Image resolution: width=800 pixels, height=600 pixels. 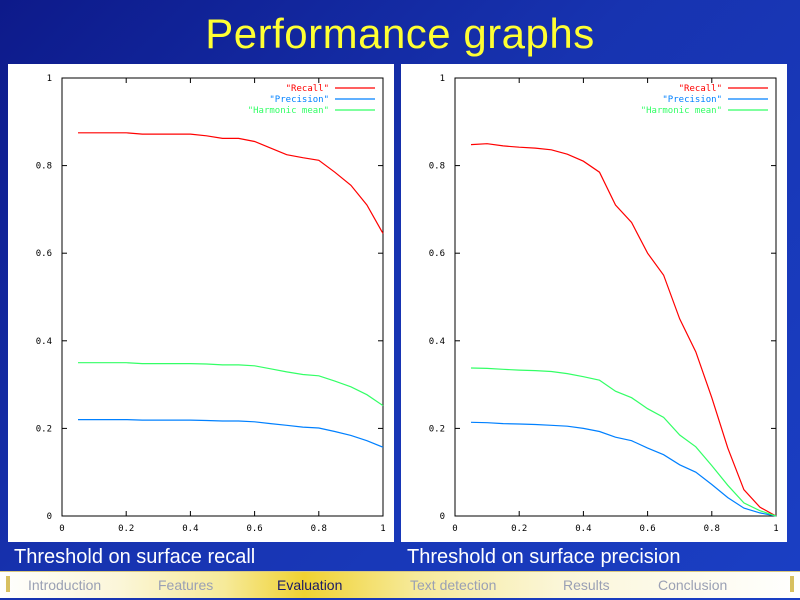 What do you see at coordinates (65, 585) in the screenshot?
I see `nav-item-introduction: Introduction` at bounding box center [65, 585].